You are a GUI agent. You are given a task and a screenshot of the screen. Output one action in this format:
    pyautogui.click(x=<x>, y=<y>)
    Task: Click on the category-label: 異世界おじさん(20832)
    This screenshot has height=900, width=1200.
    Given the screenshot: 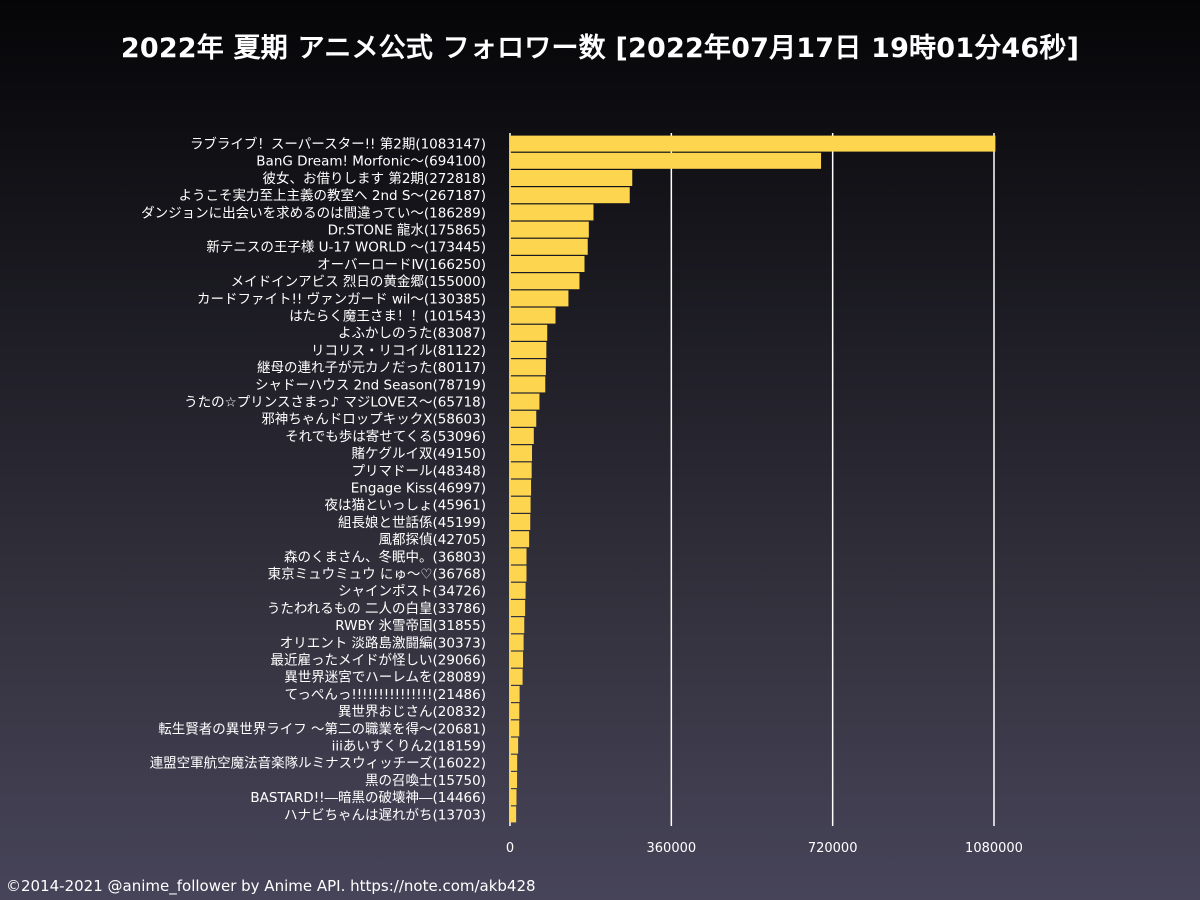 What is the action you would take?
    pyautogui.click(x=412, y=712)
    